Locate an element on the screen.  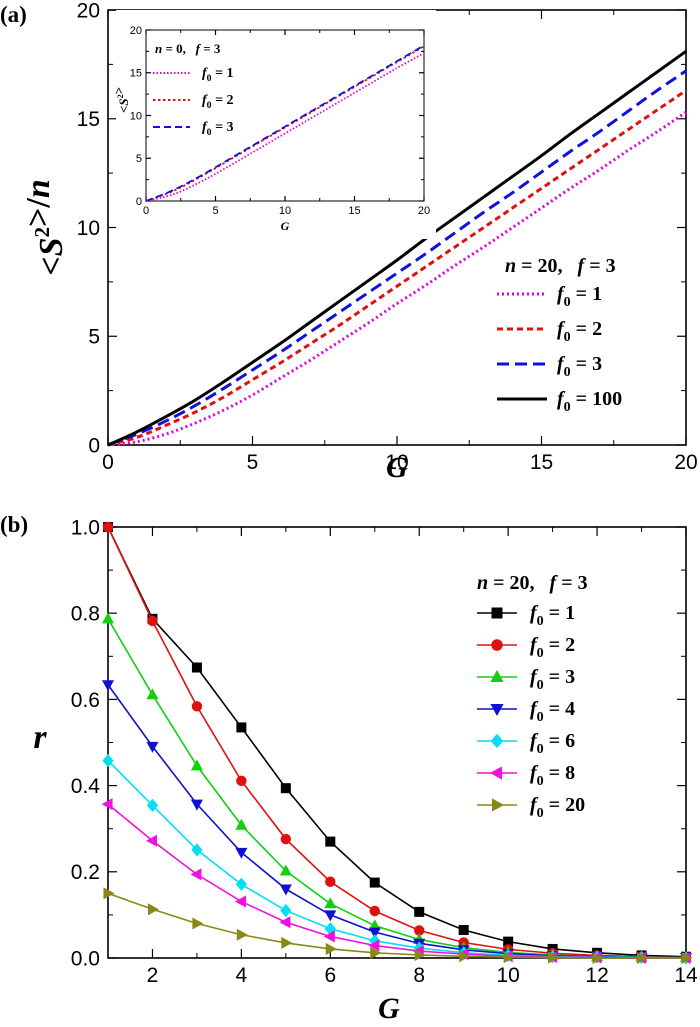
panel-b-ytick-label: 0.6 is located at coordinates (85, 700).